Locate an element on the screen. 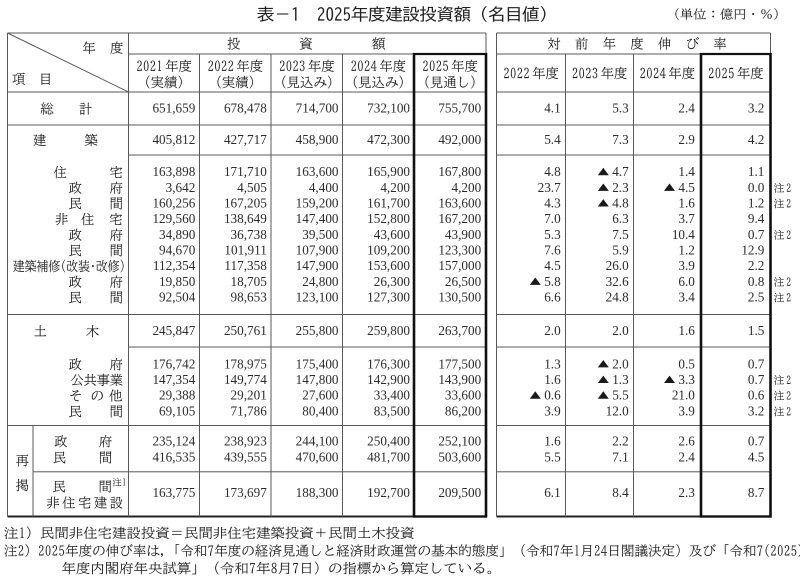  svg-text: 238,923 is located at coordinates (245, 440).